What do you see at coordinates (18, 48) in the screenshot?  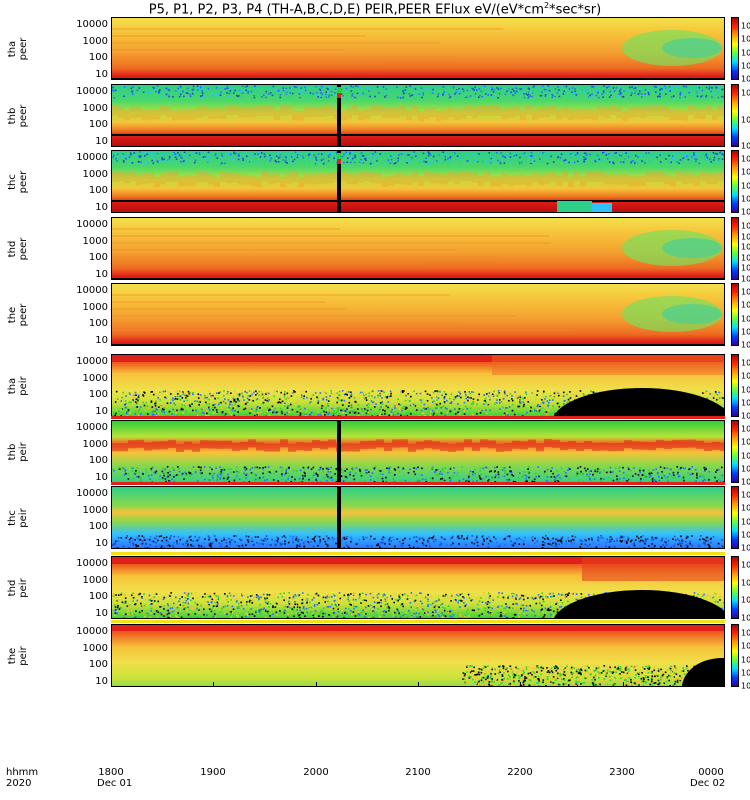 I see `y-axis-label: tha peer` at bounding box center [18, 48].